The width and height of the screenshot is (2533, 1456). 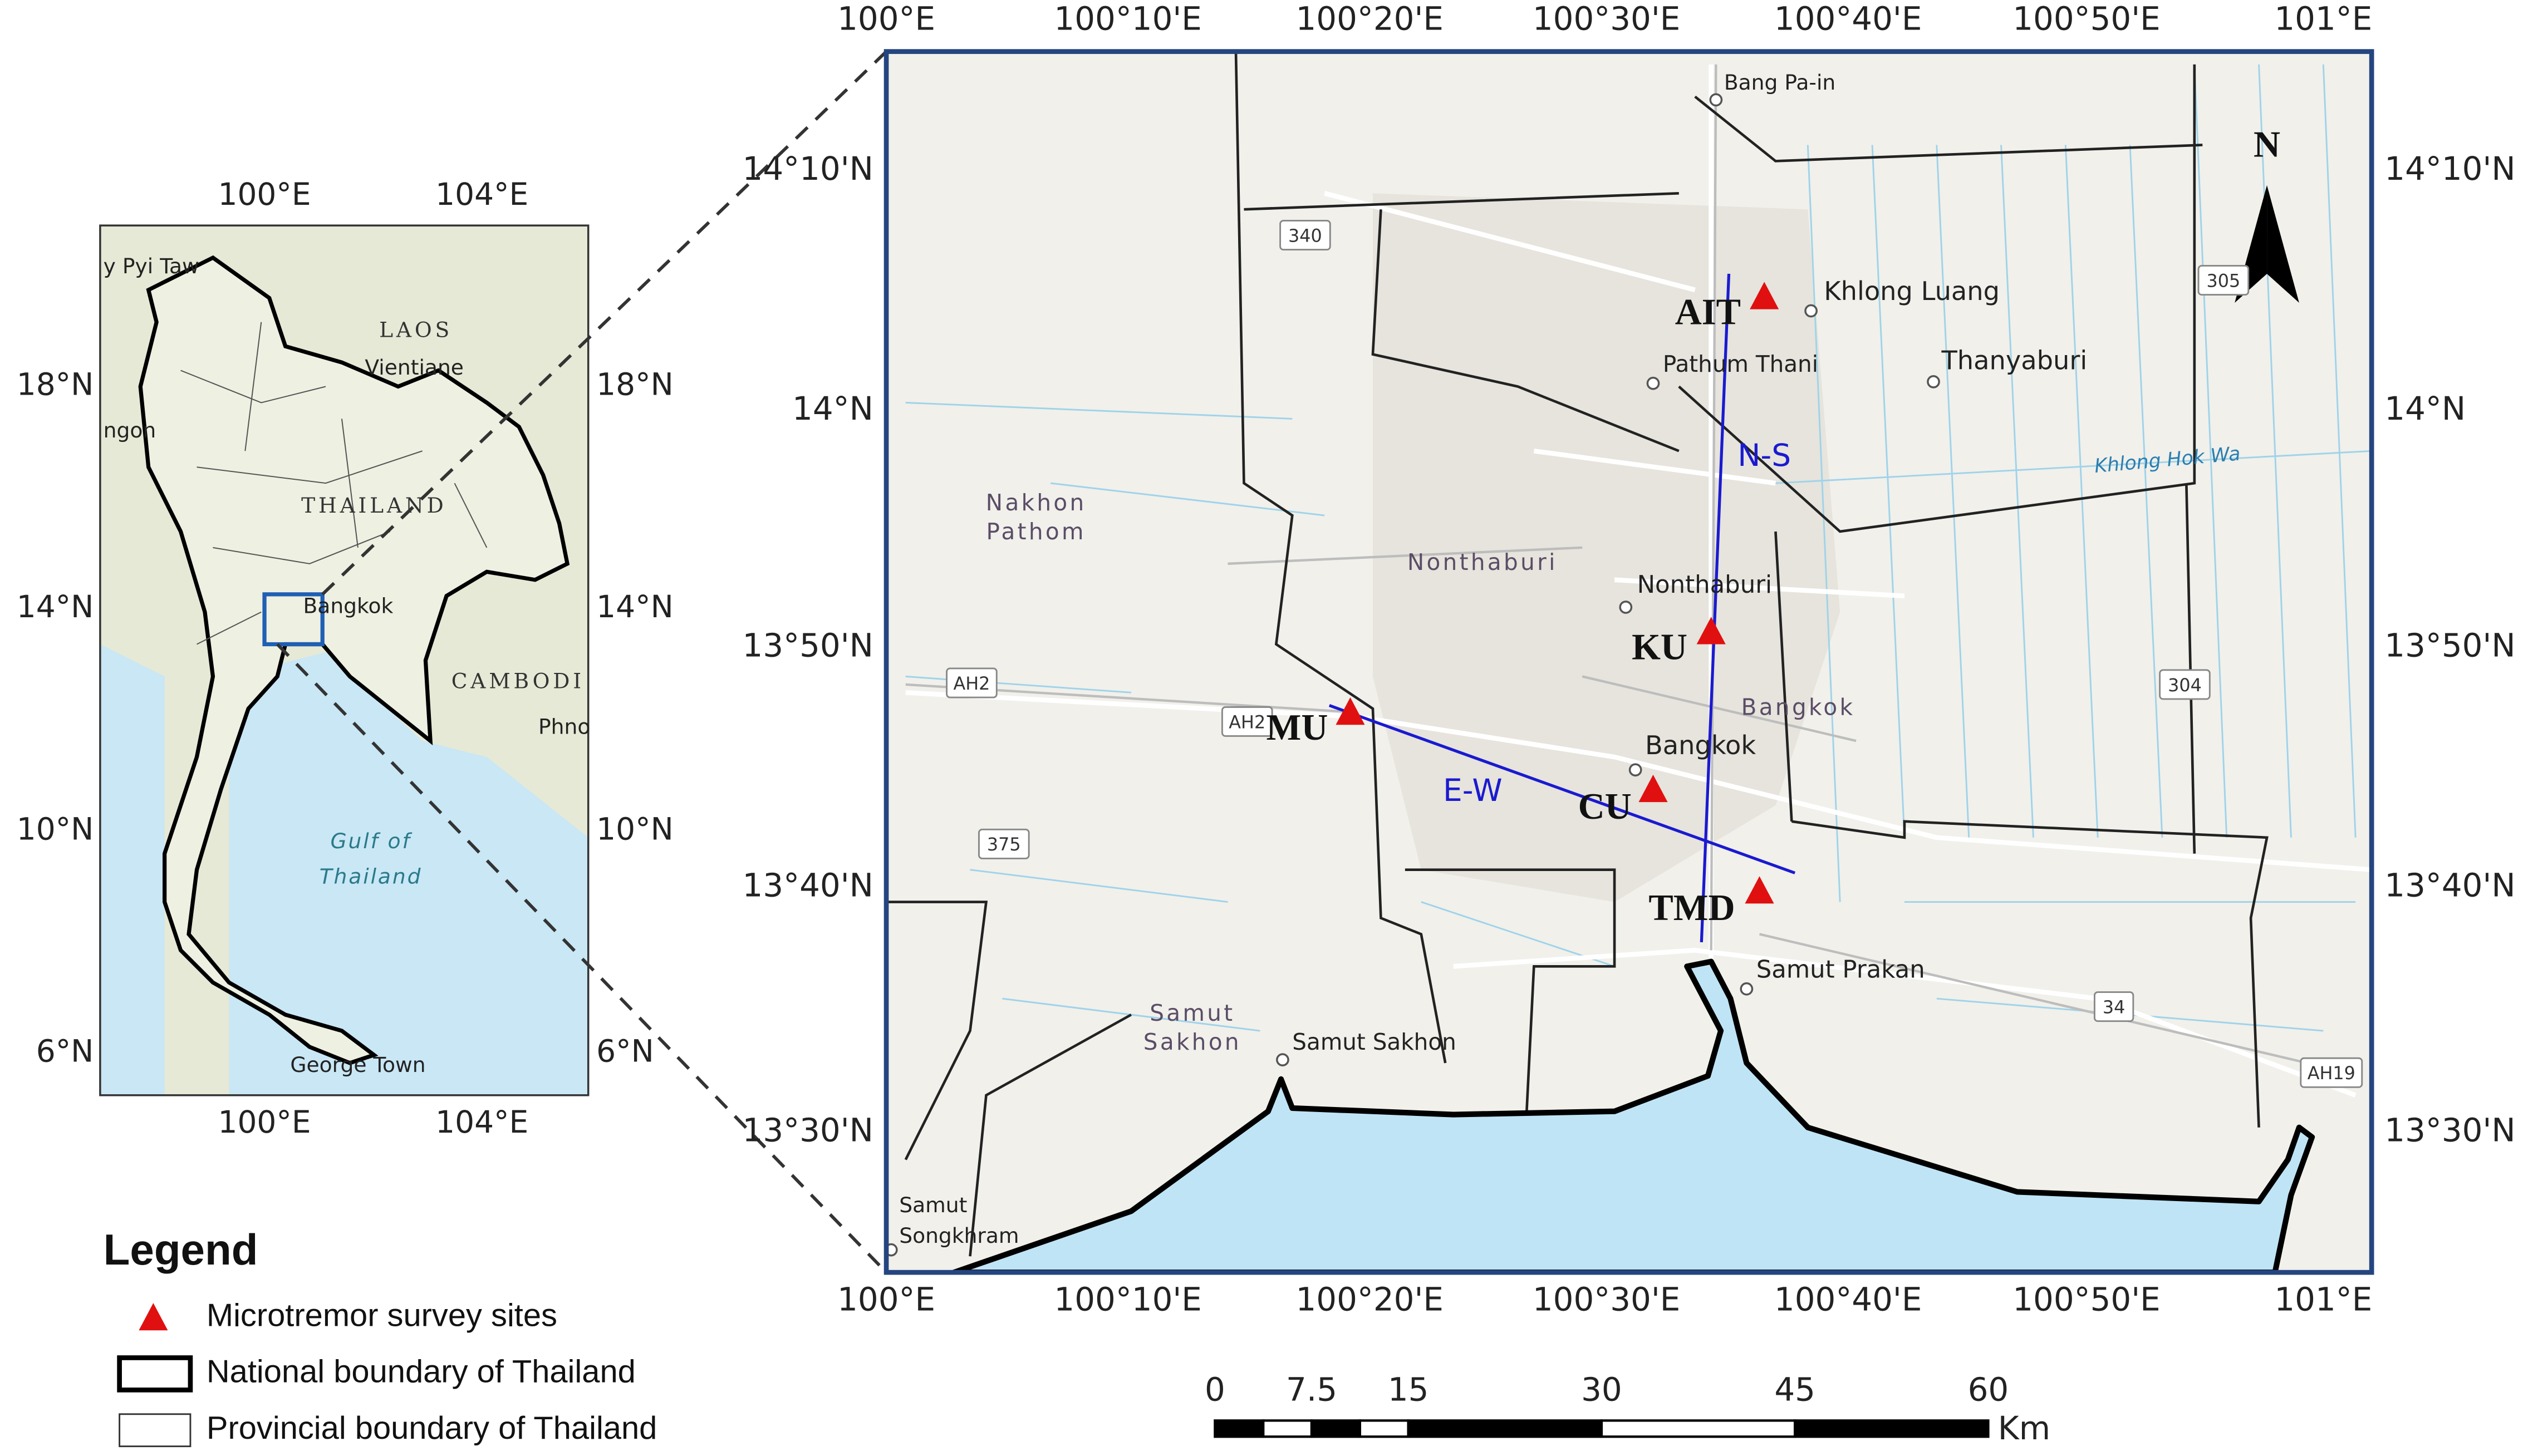 What do you see at coordinates (414, 367) in the screenshot?
I see `place-label: Vientiane` at bounding box center [414, 367].